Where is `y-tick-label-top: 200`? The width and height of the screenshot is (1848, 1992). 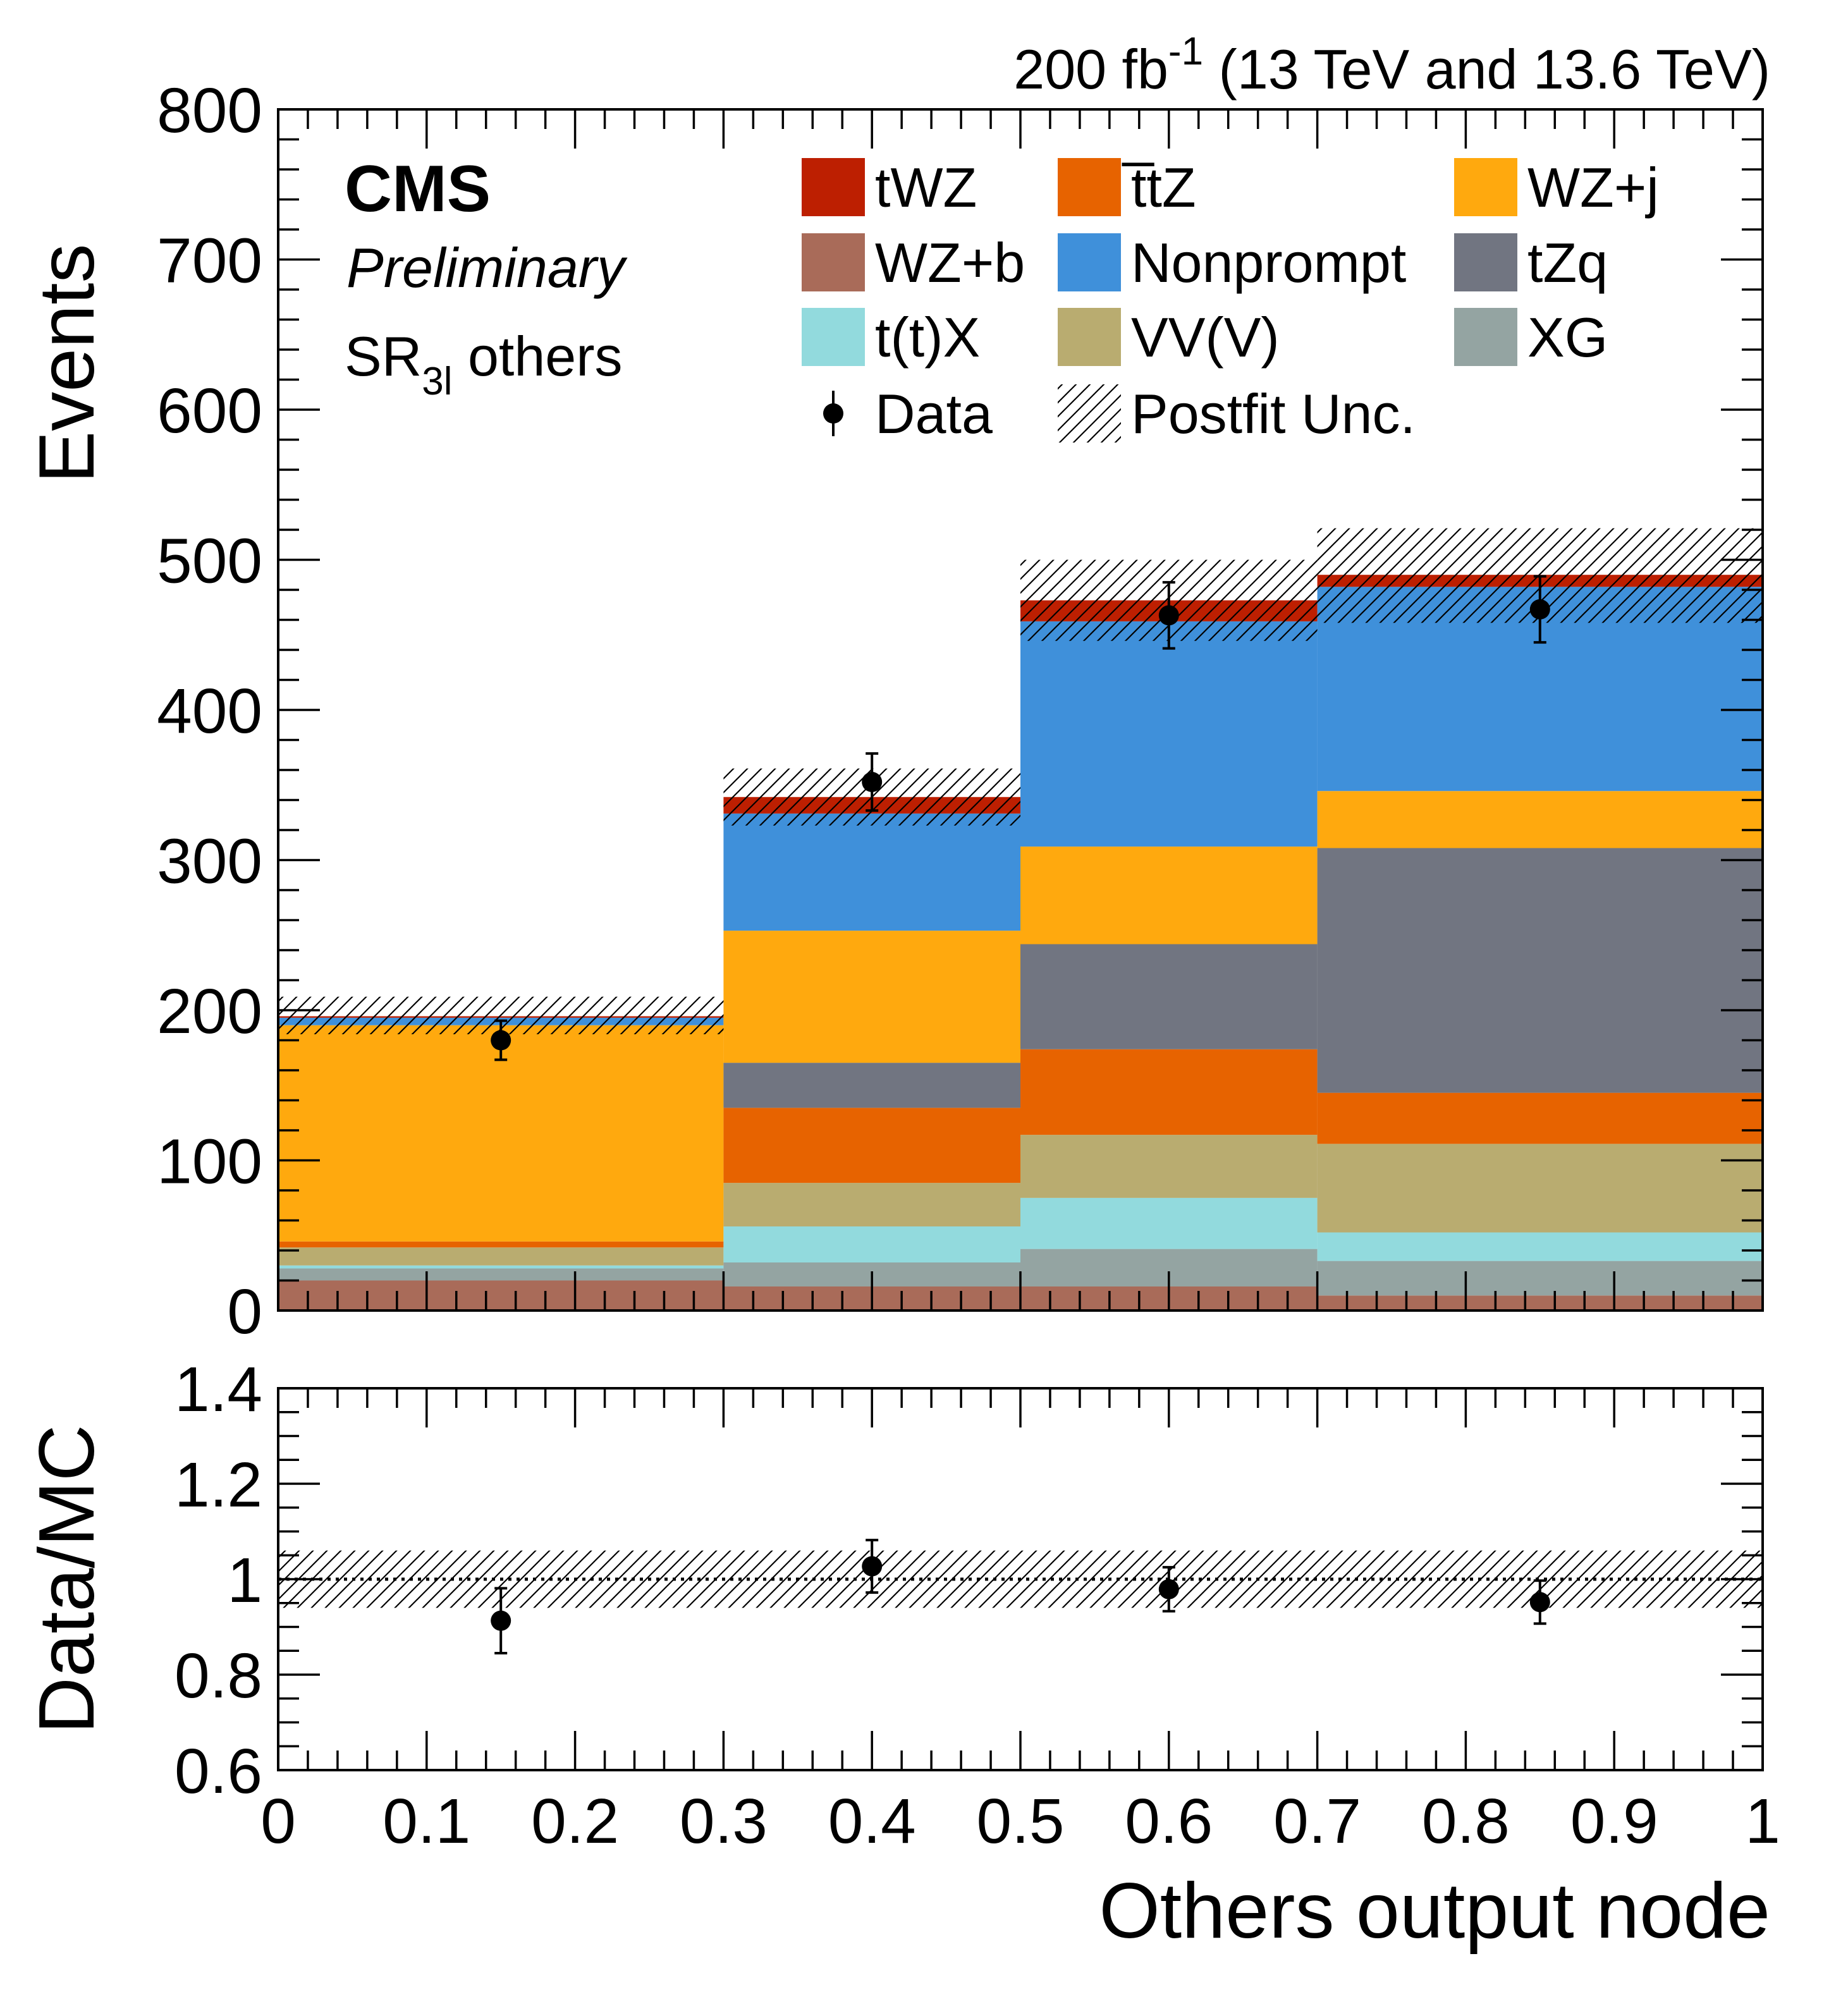
y-tick-label-top: 200 is located at coordinates (209, 1011).